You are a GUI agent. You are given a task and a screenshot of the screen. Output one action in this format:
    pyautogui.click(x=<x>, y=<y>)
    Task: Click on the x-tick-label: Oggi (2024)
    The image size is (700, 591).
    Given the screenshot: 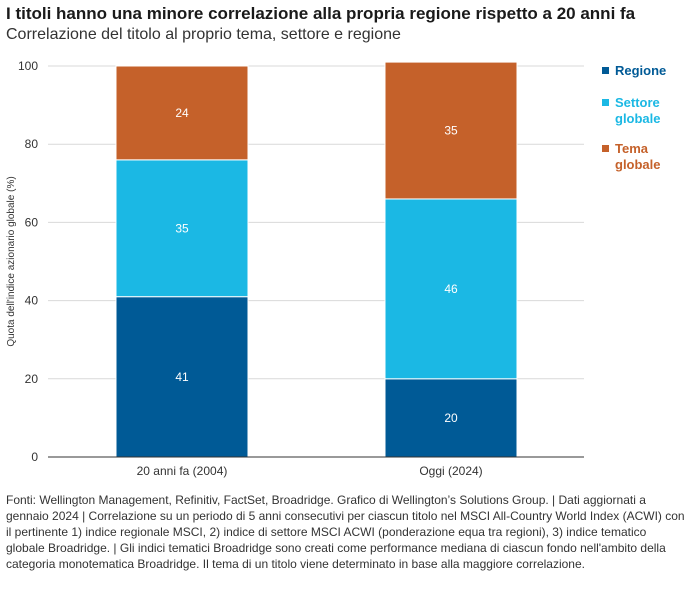 What is the action you would take?
    pyautogui.click(x=450, y=471)
    